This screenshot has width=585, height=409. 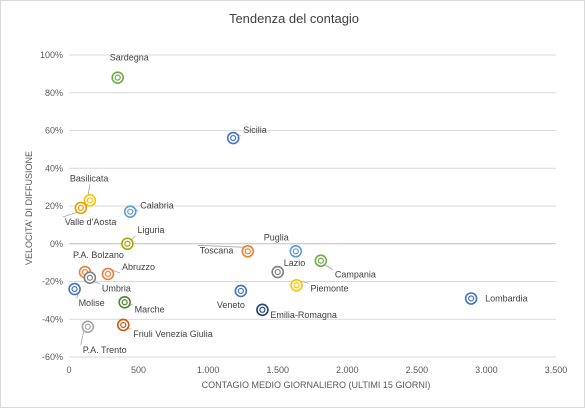 I want to click on point-label: Calabria, so click(x=157, y=206).